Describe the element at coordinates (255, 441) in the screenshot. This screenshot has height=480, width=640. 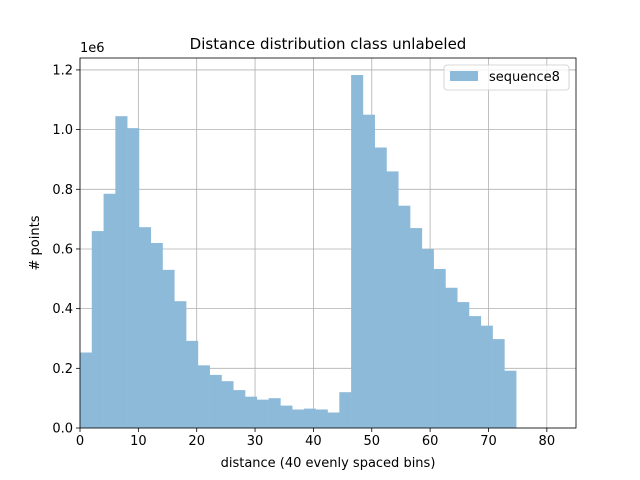
I see `x-tick-label: 30` at that location.